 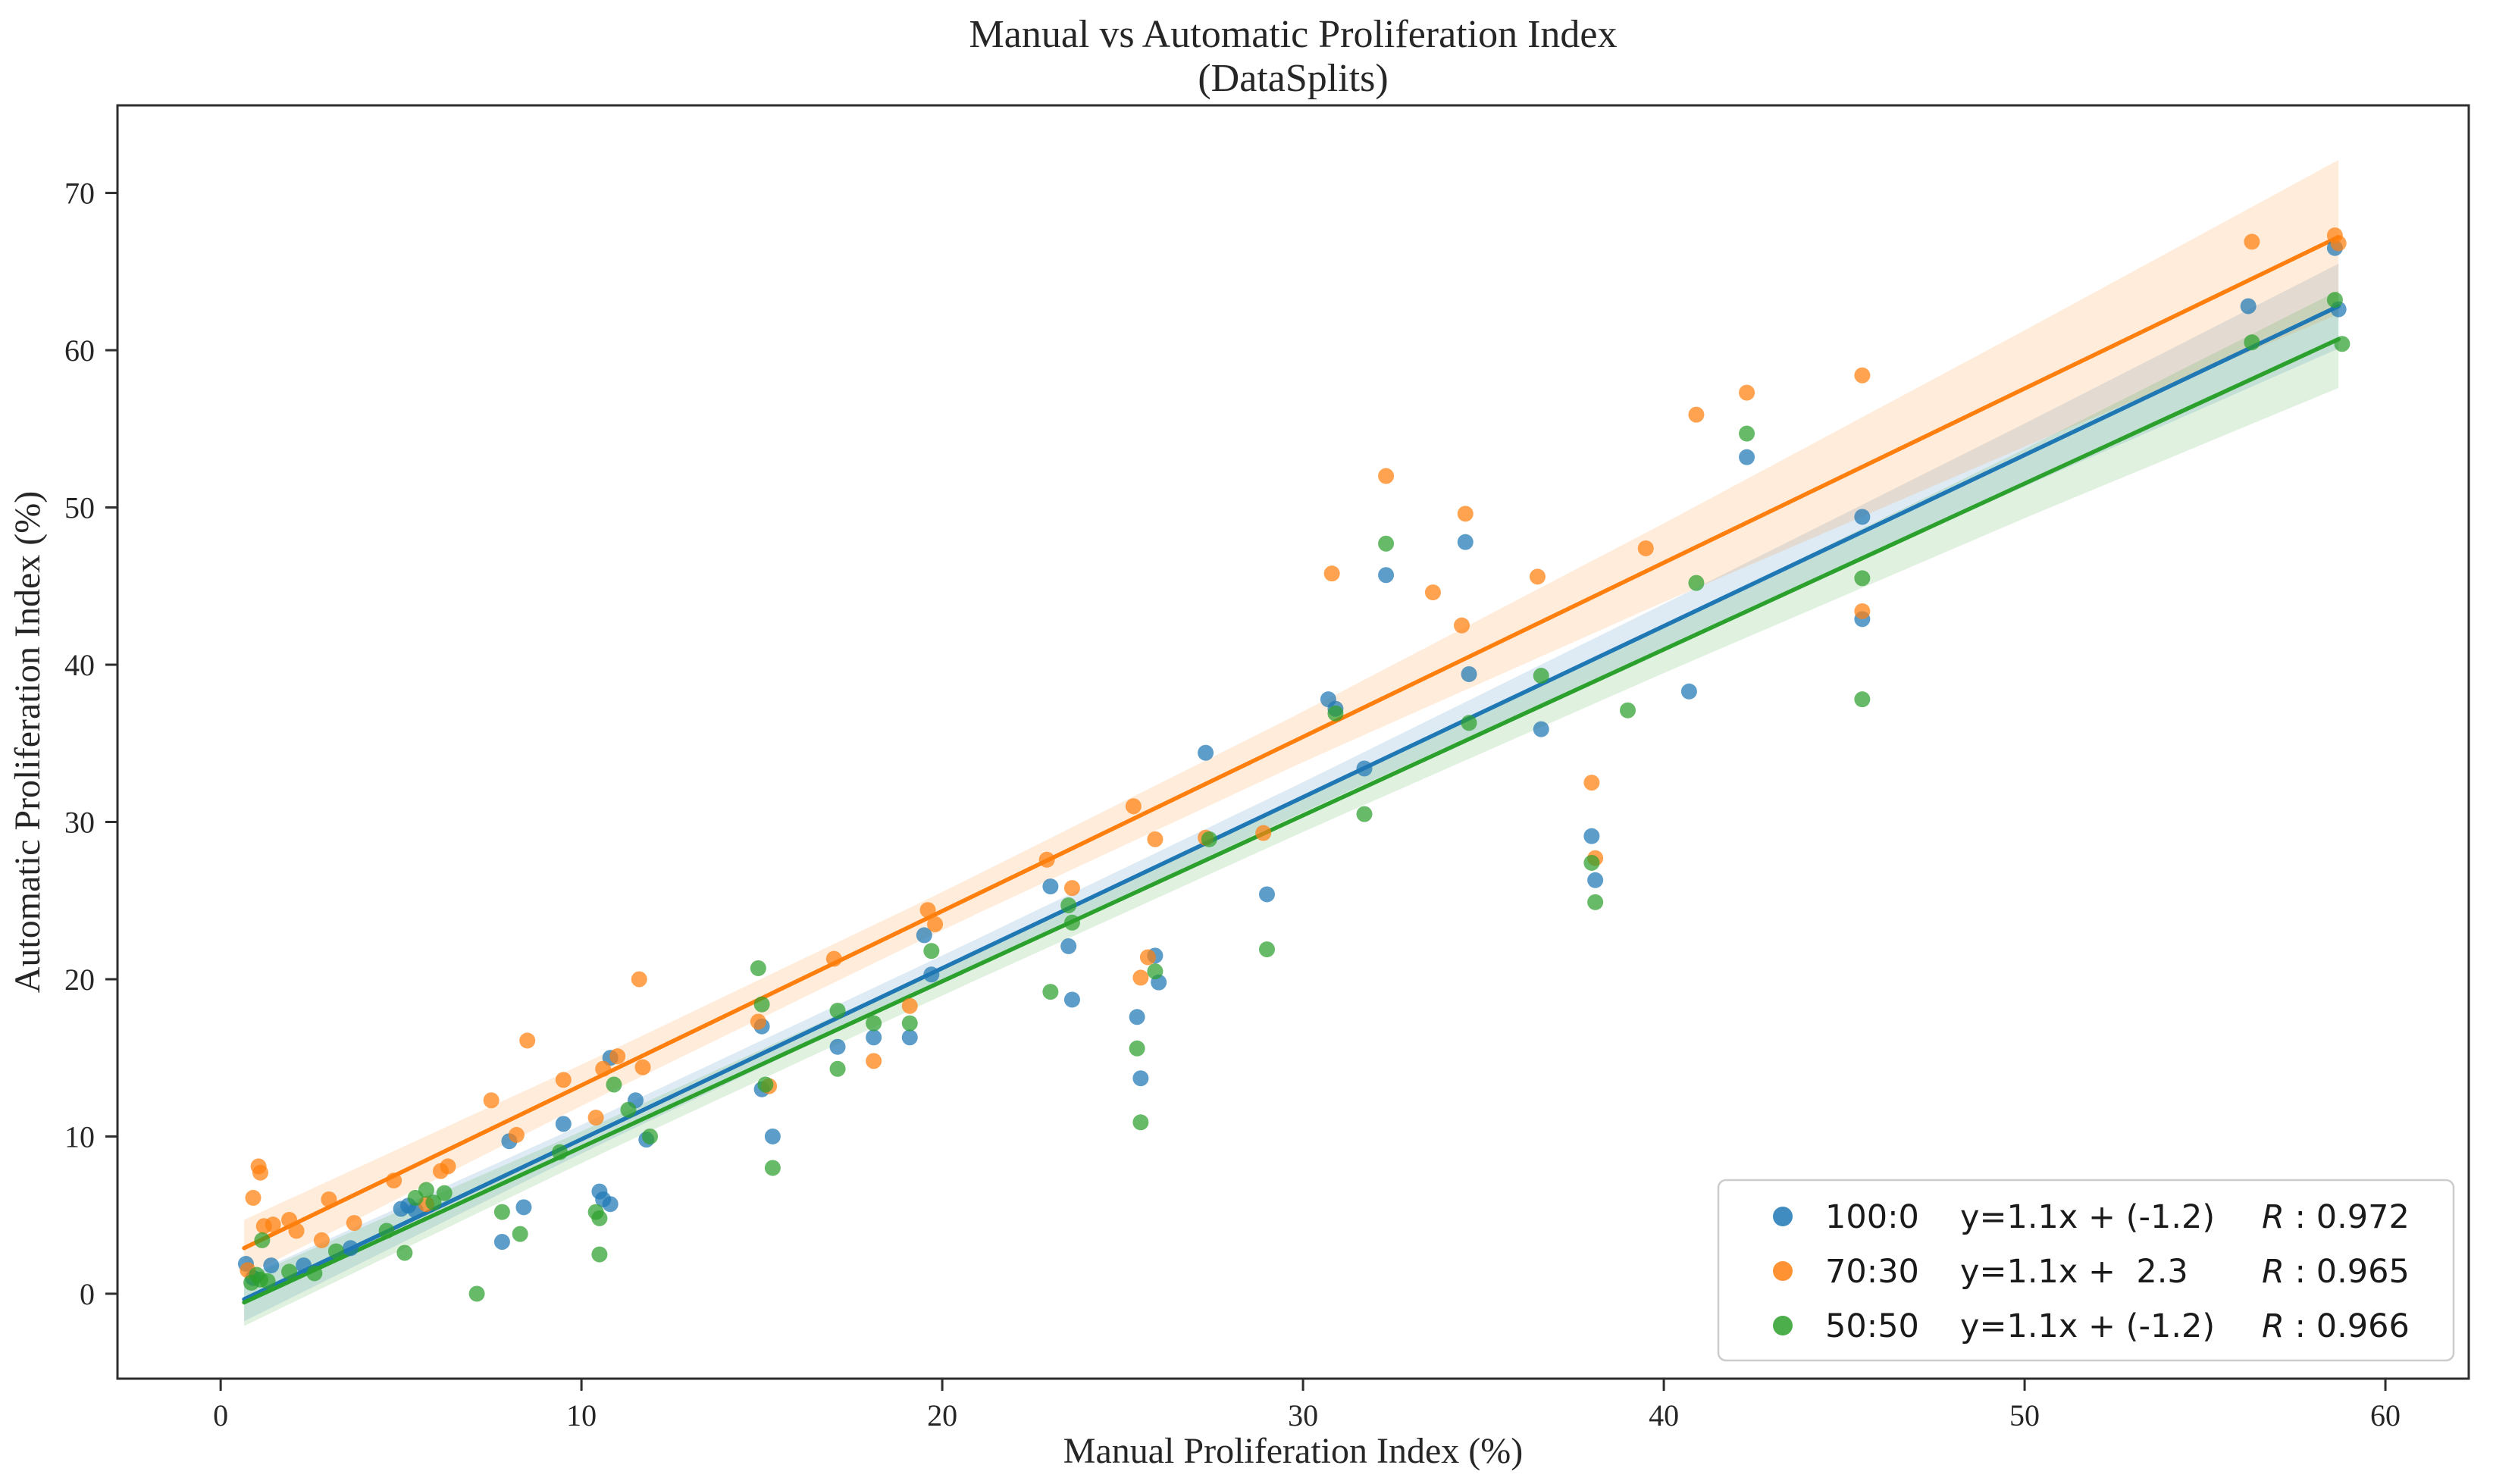 What do you see at coordinates (79, 194) in the screenshot?
I see `y-tick-label: 70` at bounding box center [79, 194].